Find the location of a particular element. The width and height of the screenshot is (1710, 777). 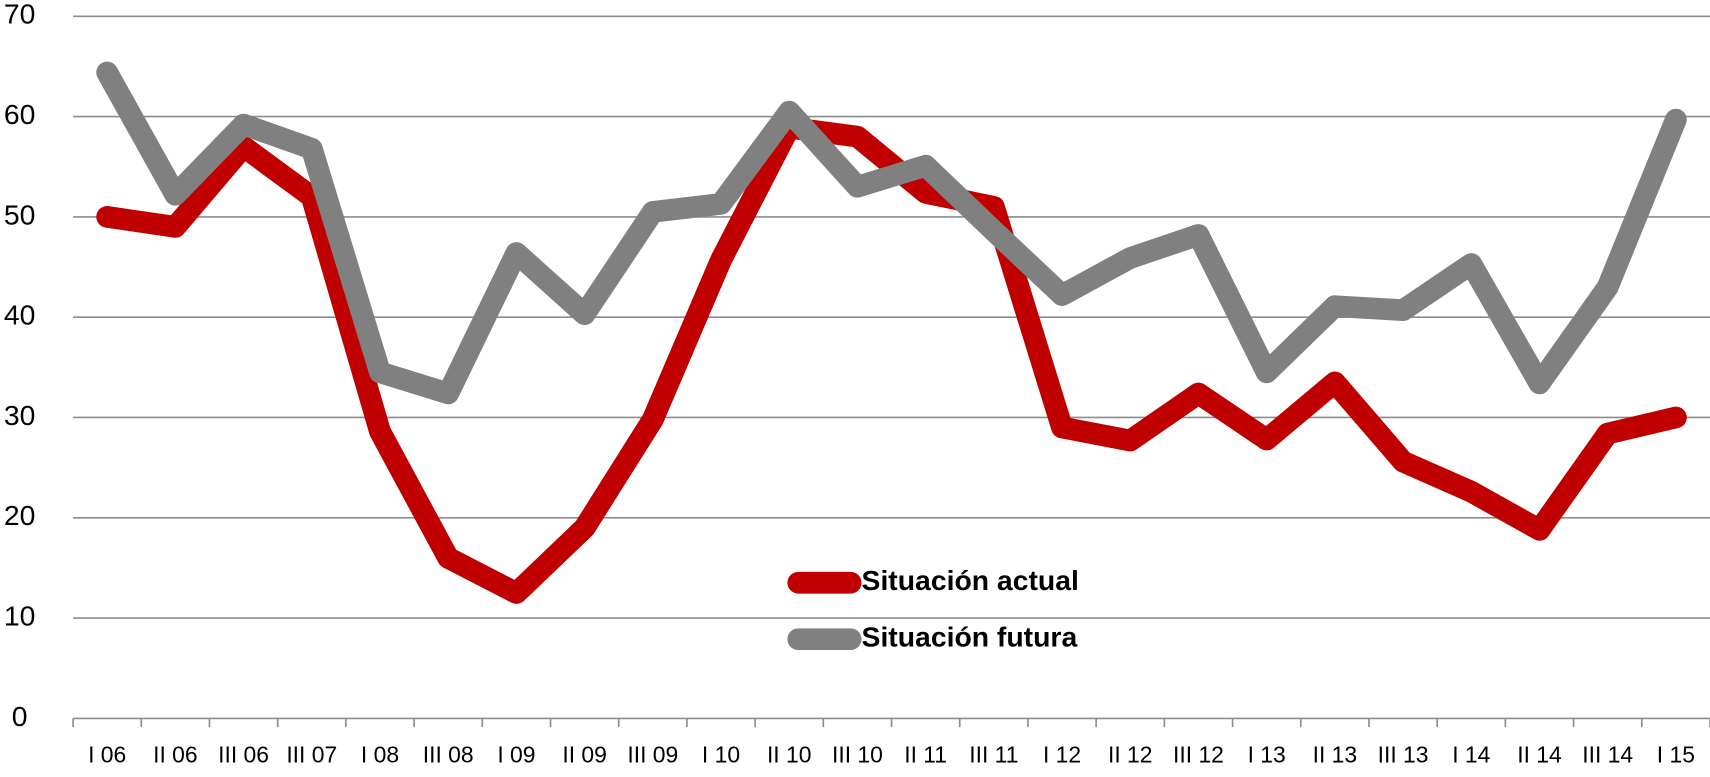

x-tick-label: I 10 is located at coordinates (721, 754).